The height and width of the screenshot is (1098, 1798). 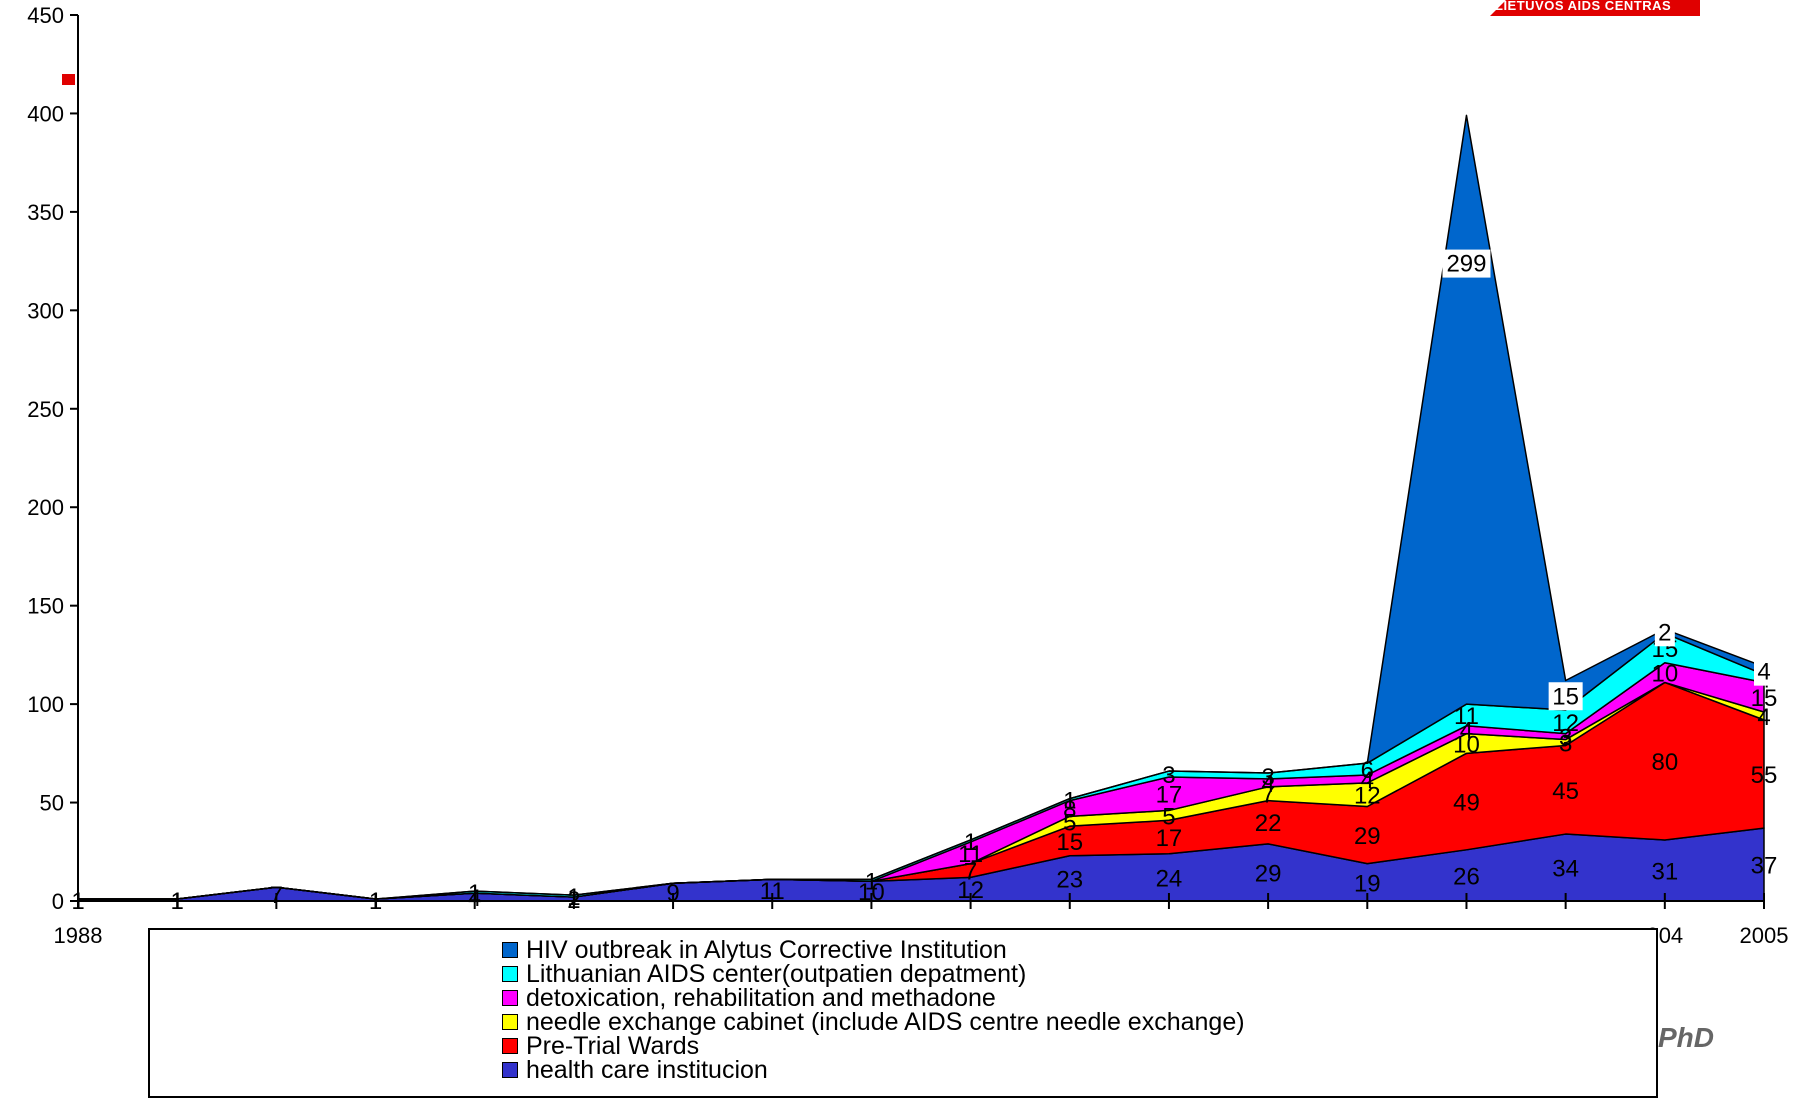 I want to click on legend-item: Pre-Trial Wards, so click(x=873, y=1046).